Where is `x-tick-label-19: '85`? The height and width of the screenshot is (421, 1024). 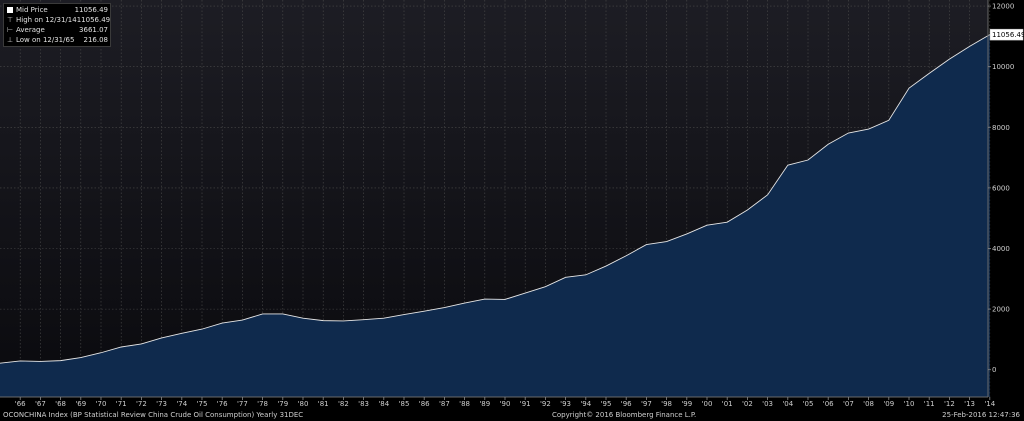
x-tick-label-19: '85 is located at coordinates (404, 404).